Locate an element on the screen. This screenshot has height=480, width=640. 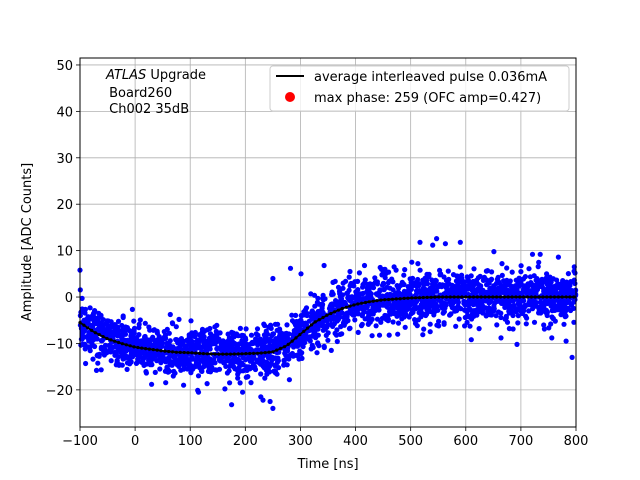
x-tick-label: 300 is located at coordinates (300, 441).